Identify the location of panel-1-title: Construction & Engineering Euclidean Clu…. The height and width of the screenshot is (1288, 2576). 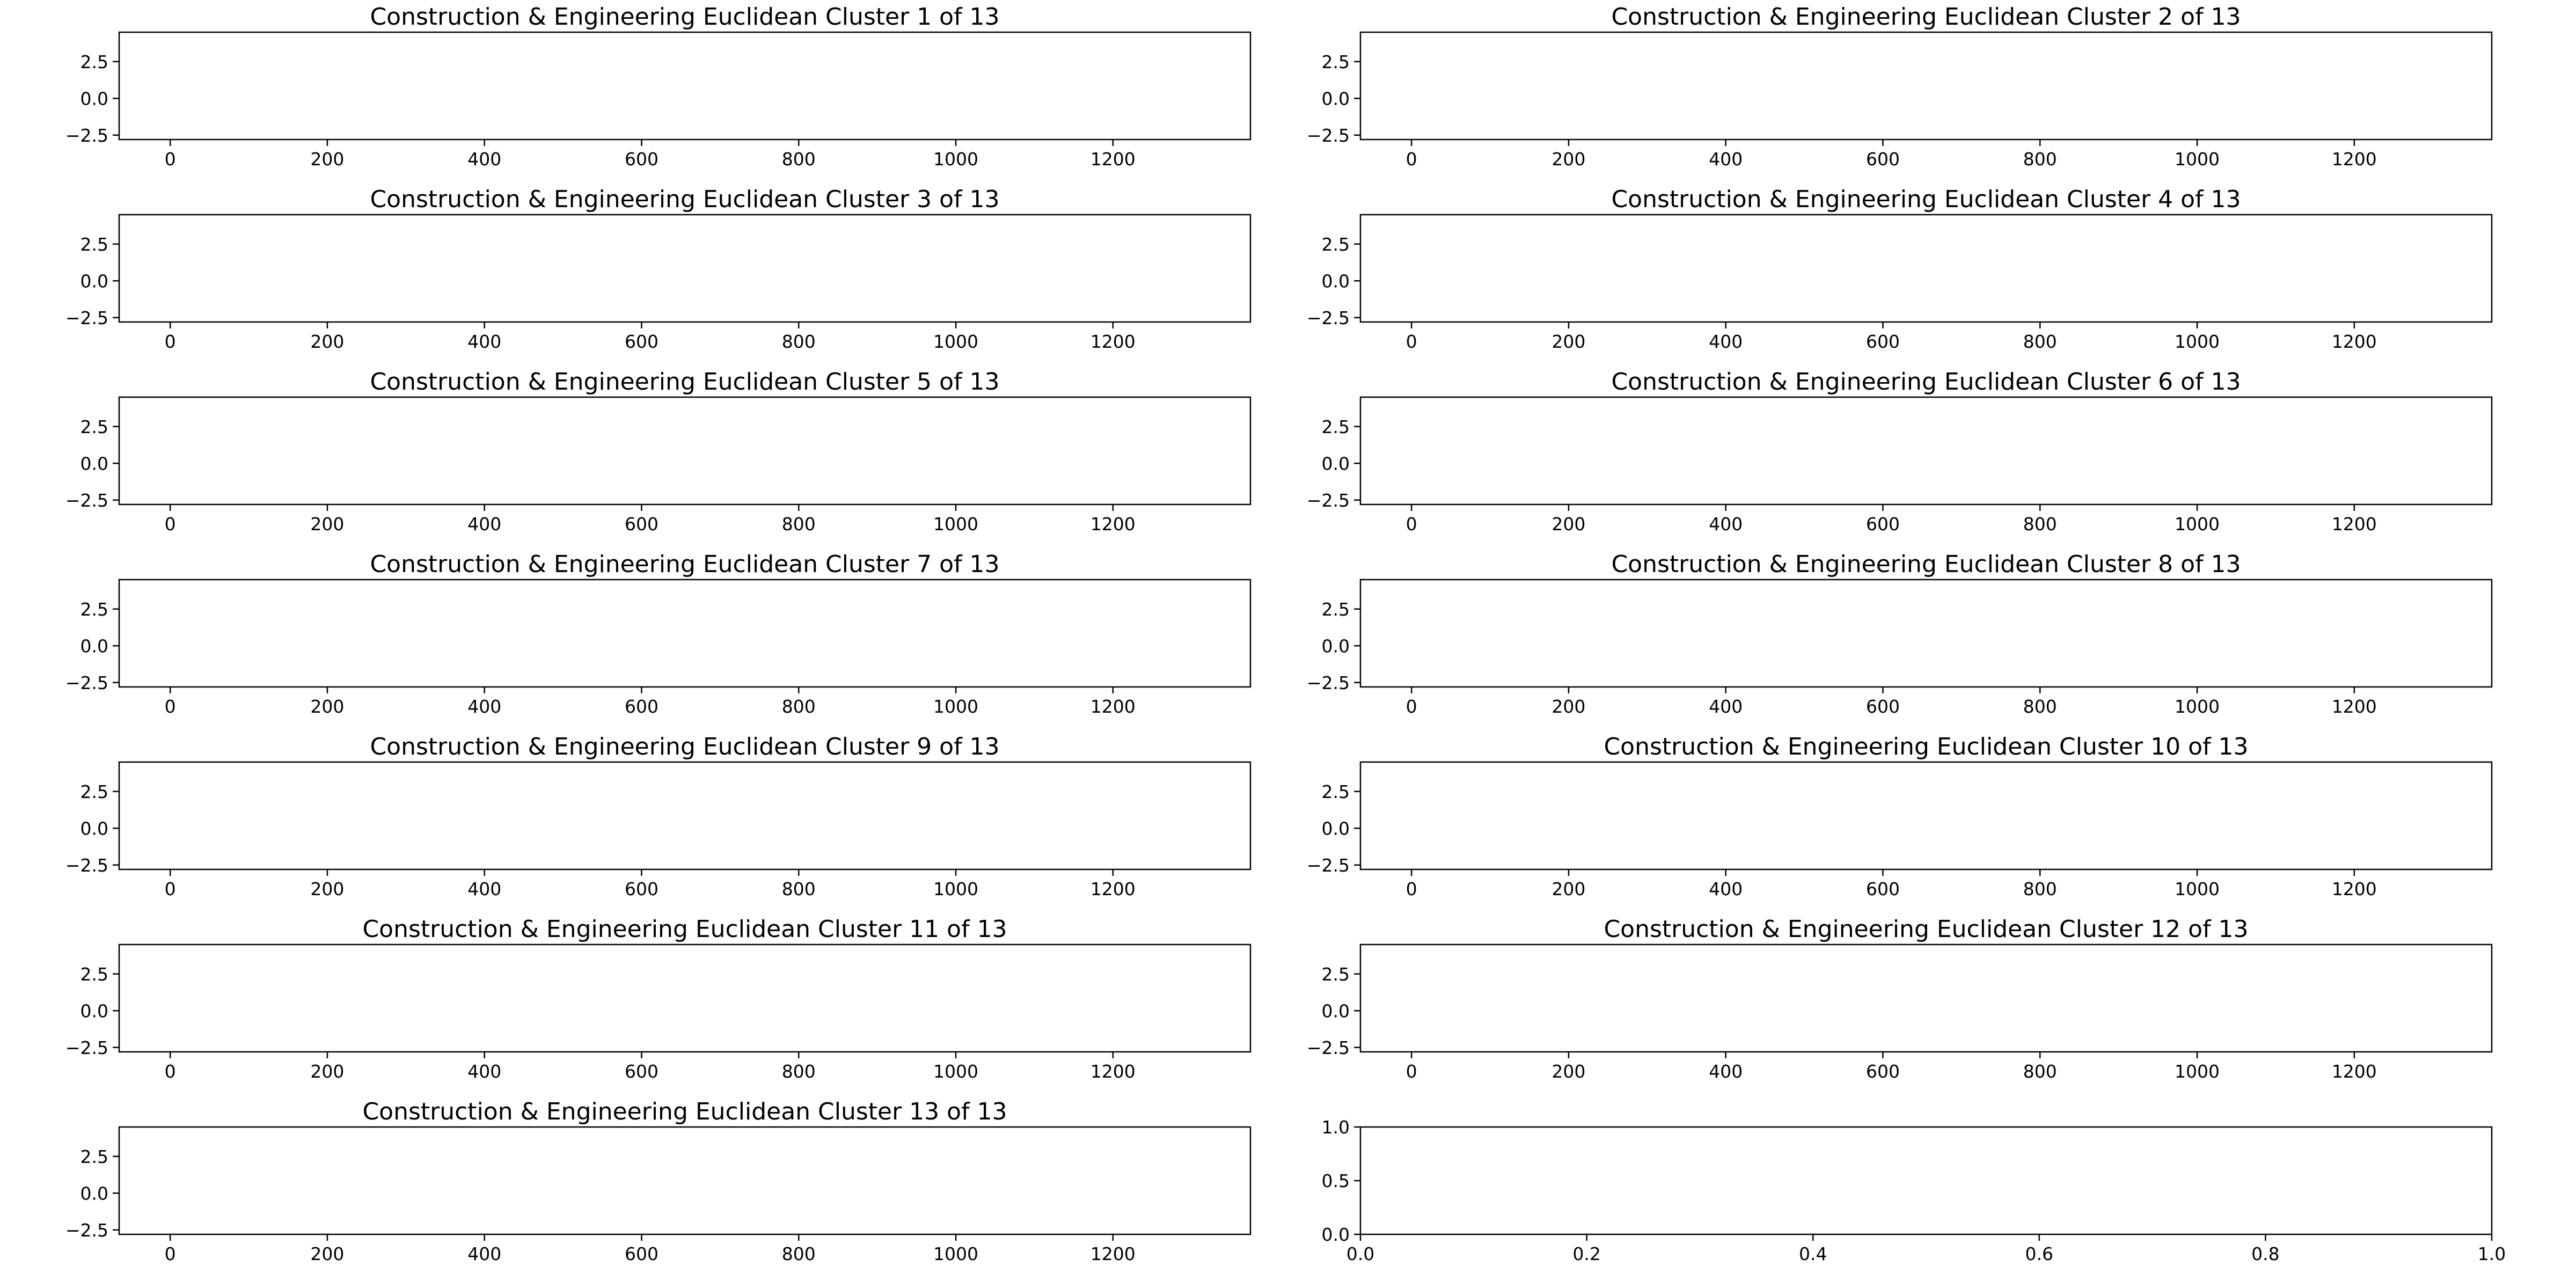
(684, 17).